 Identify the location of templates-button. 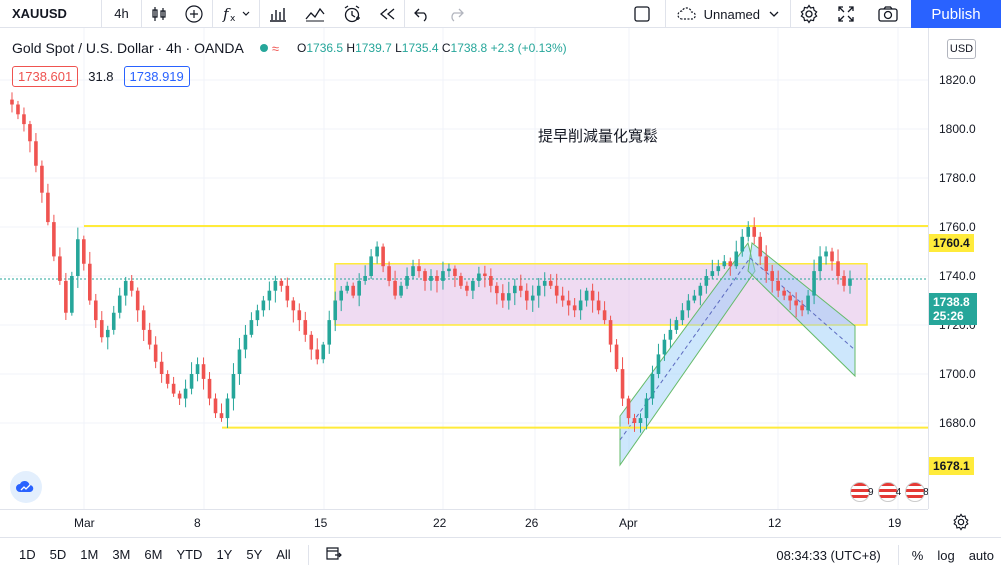
(278, 14).